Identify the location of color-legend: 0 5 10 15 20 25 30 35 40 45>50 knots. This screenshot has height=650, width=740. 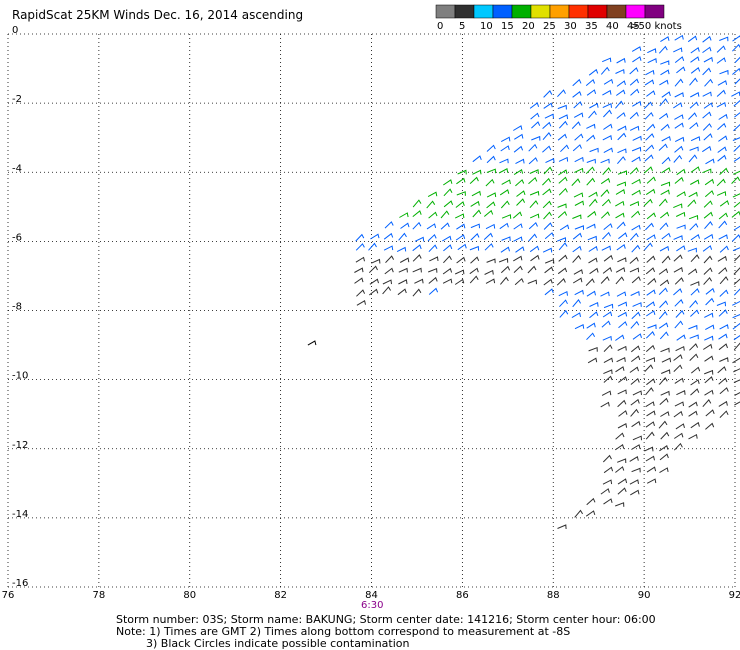
(558, 18).